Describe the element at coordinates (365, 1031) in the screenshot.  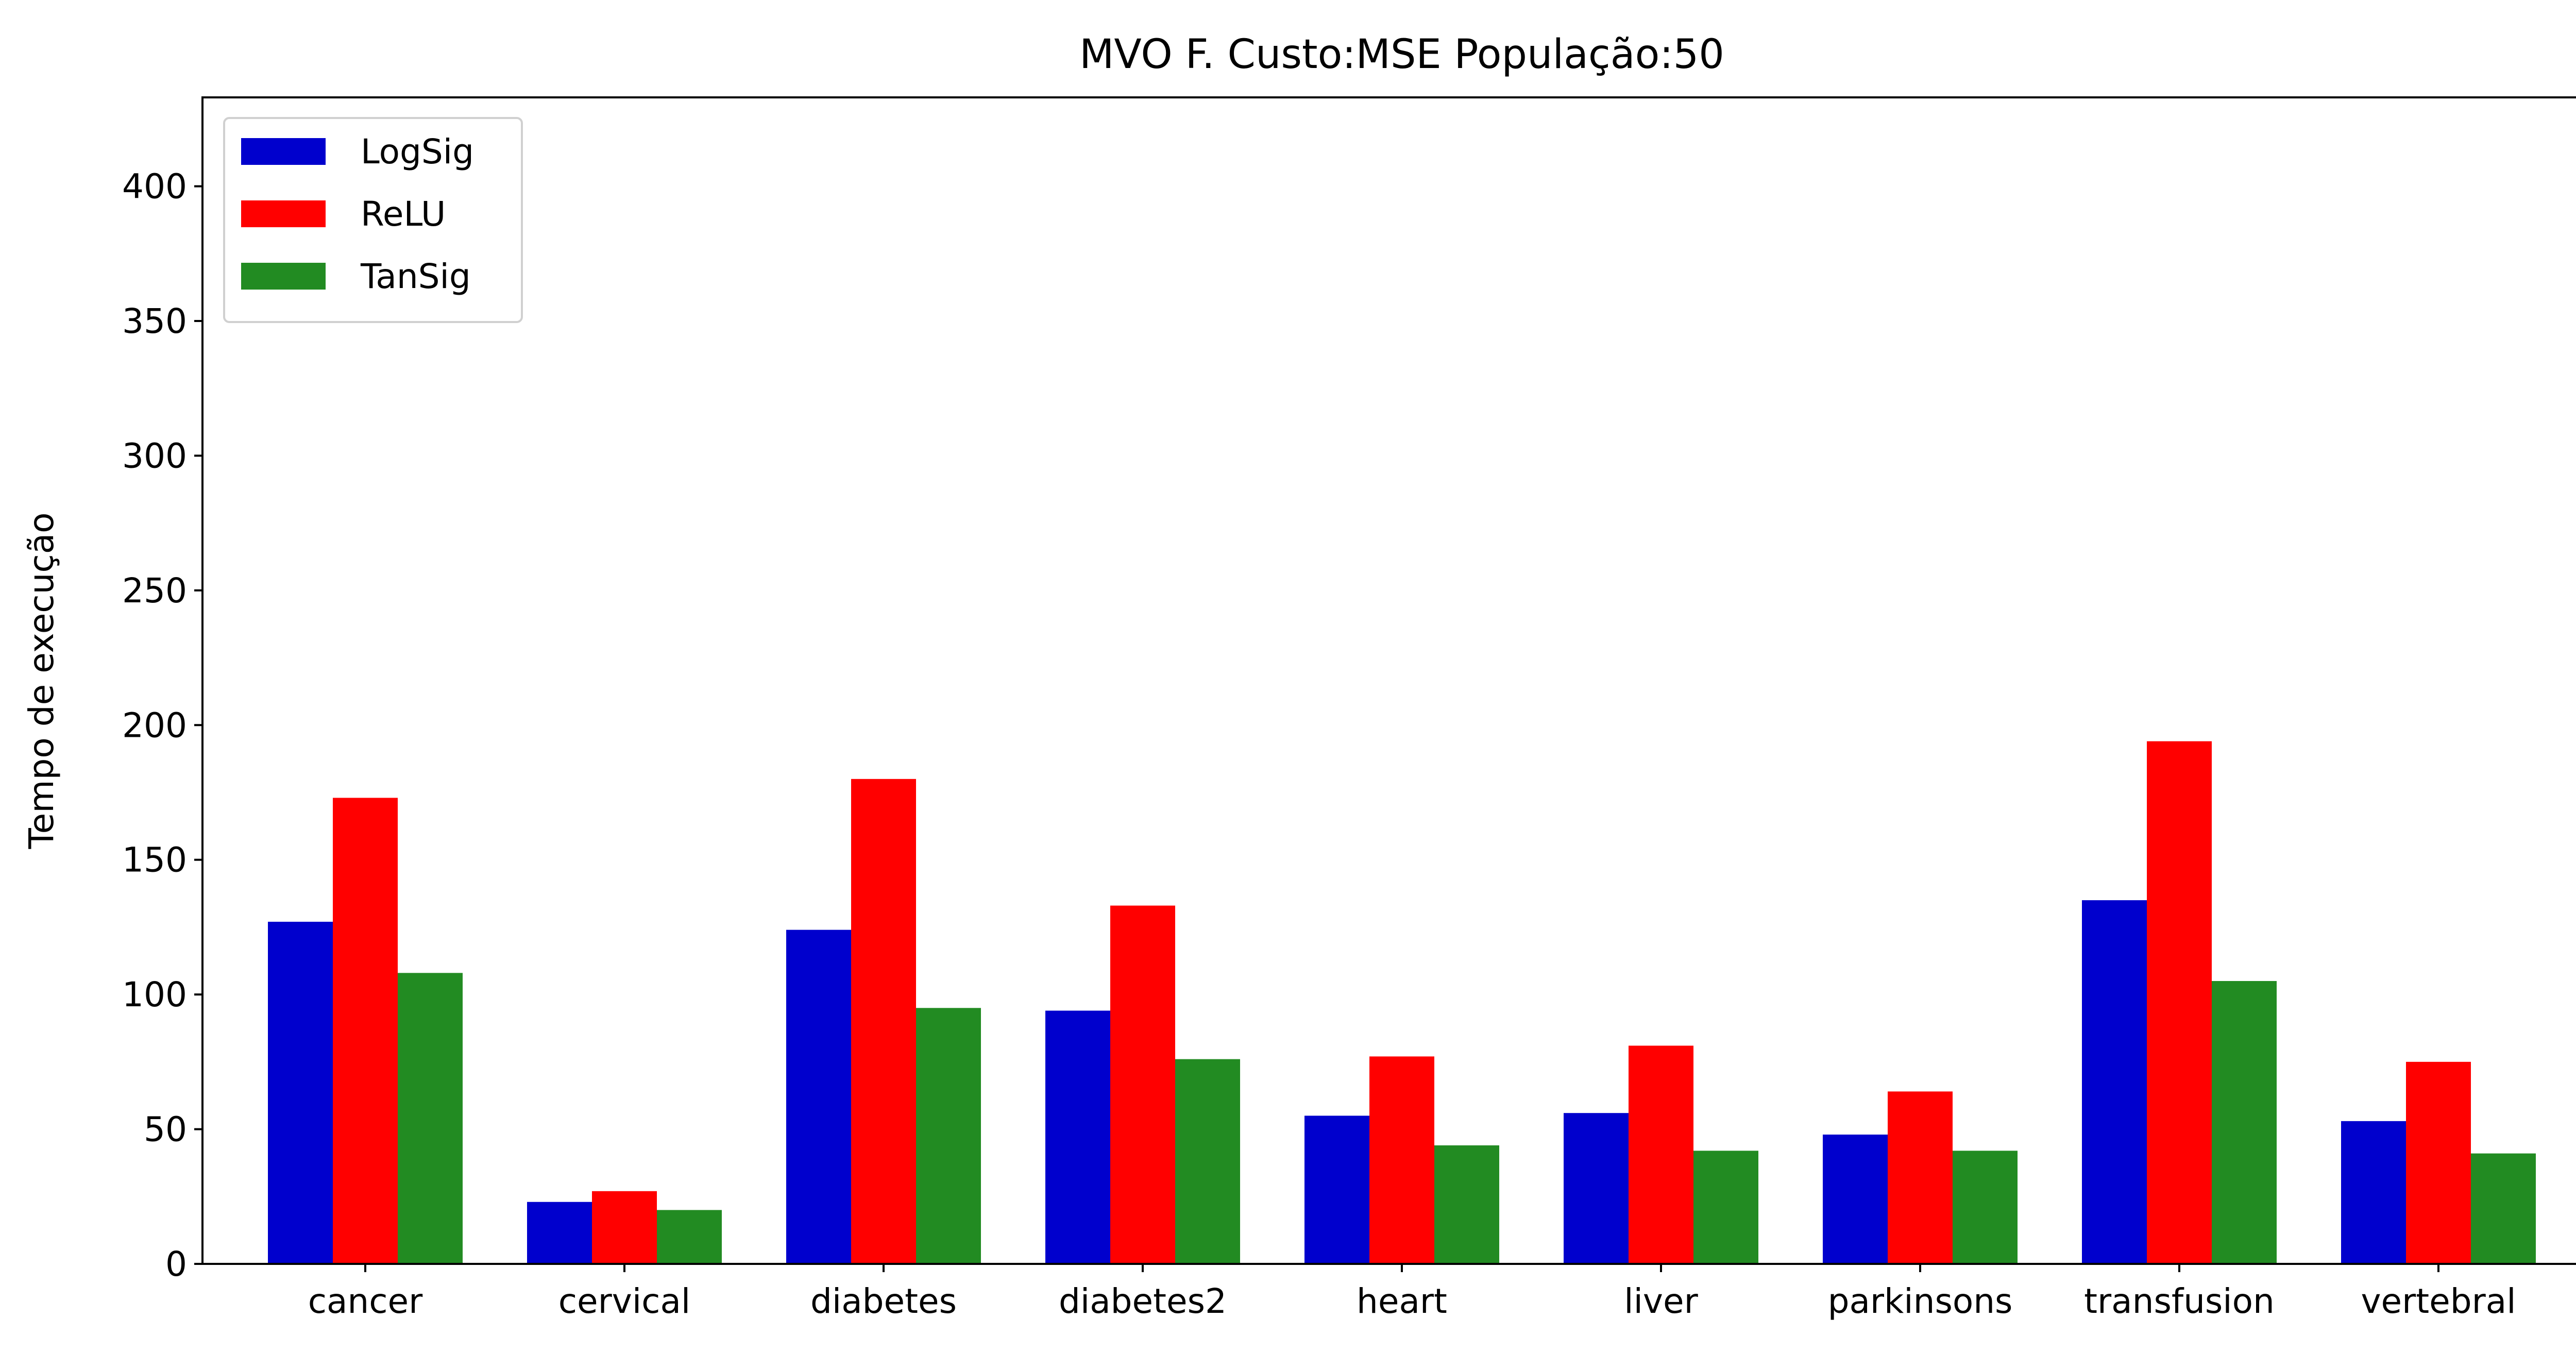
I see `bar-relu-cancer` at that location.